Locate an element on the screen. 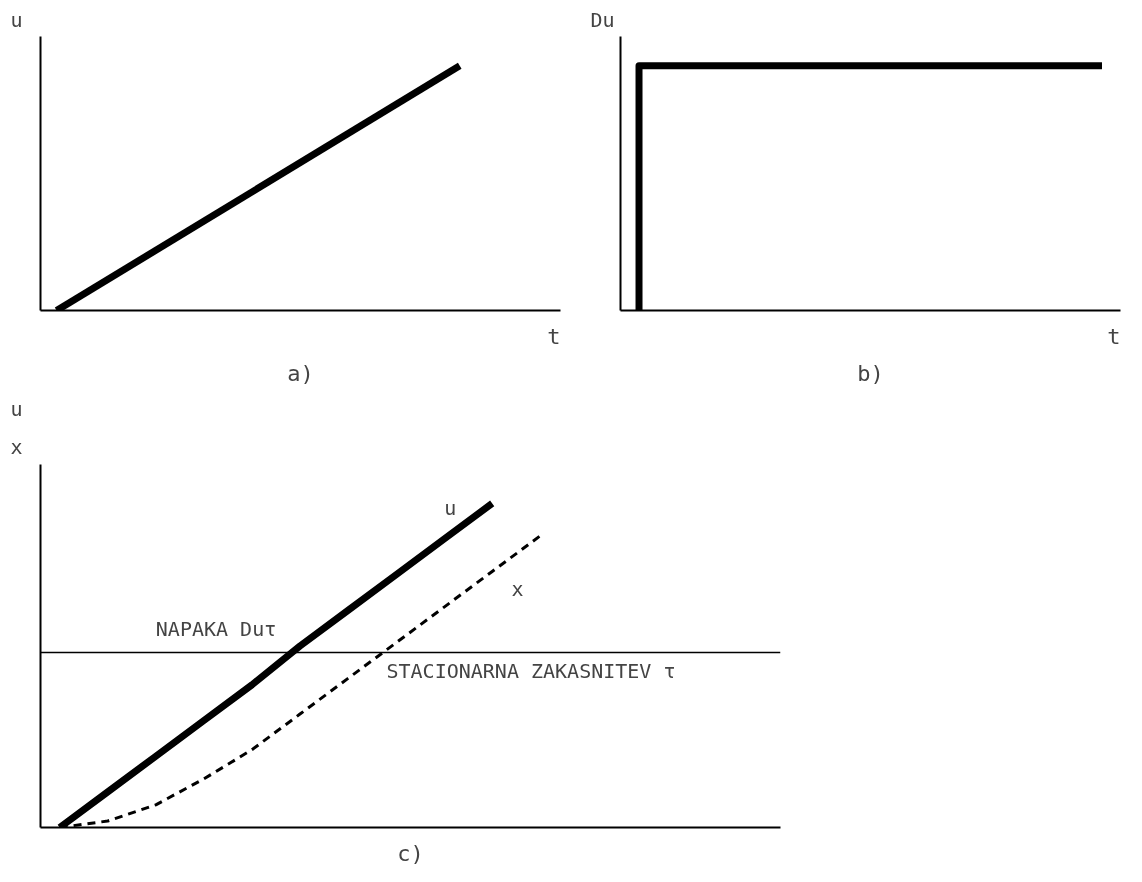 This screenshot has height=882, width=1142. text: c) is located at coordinates (410, 853).